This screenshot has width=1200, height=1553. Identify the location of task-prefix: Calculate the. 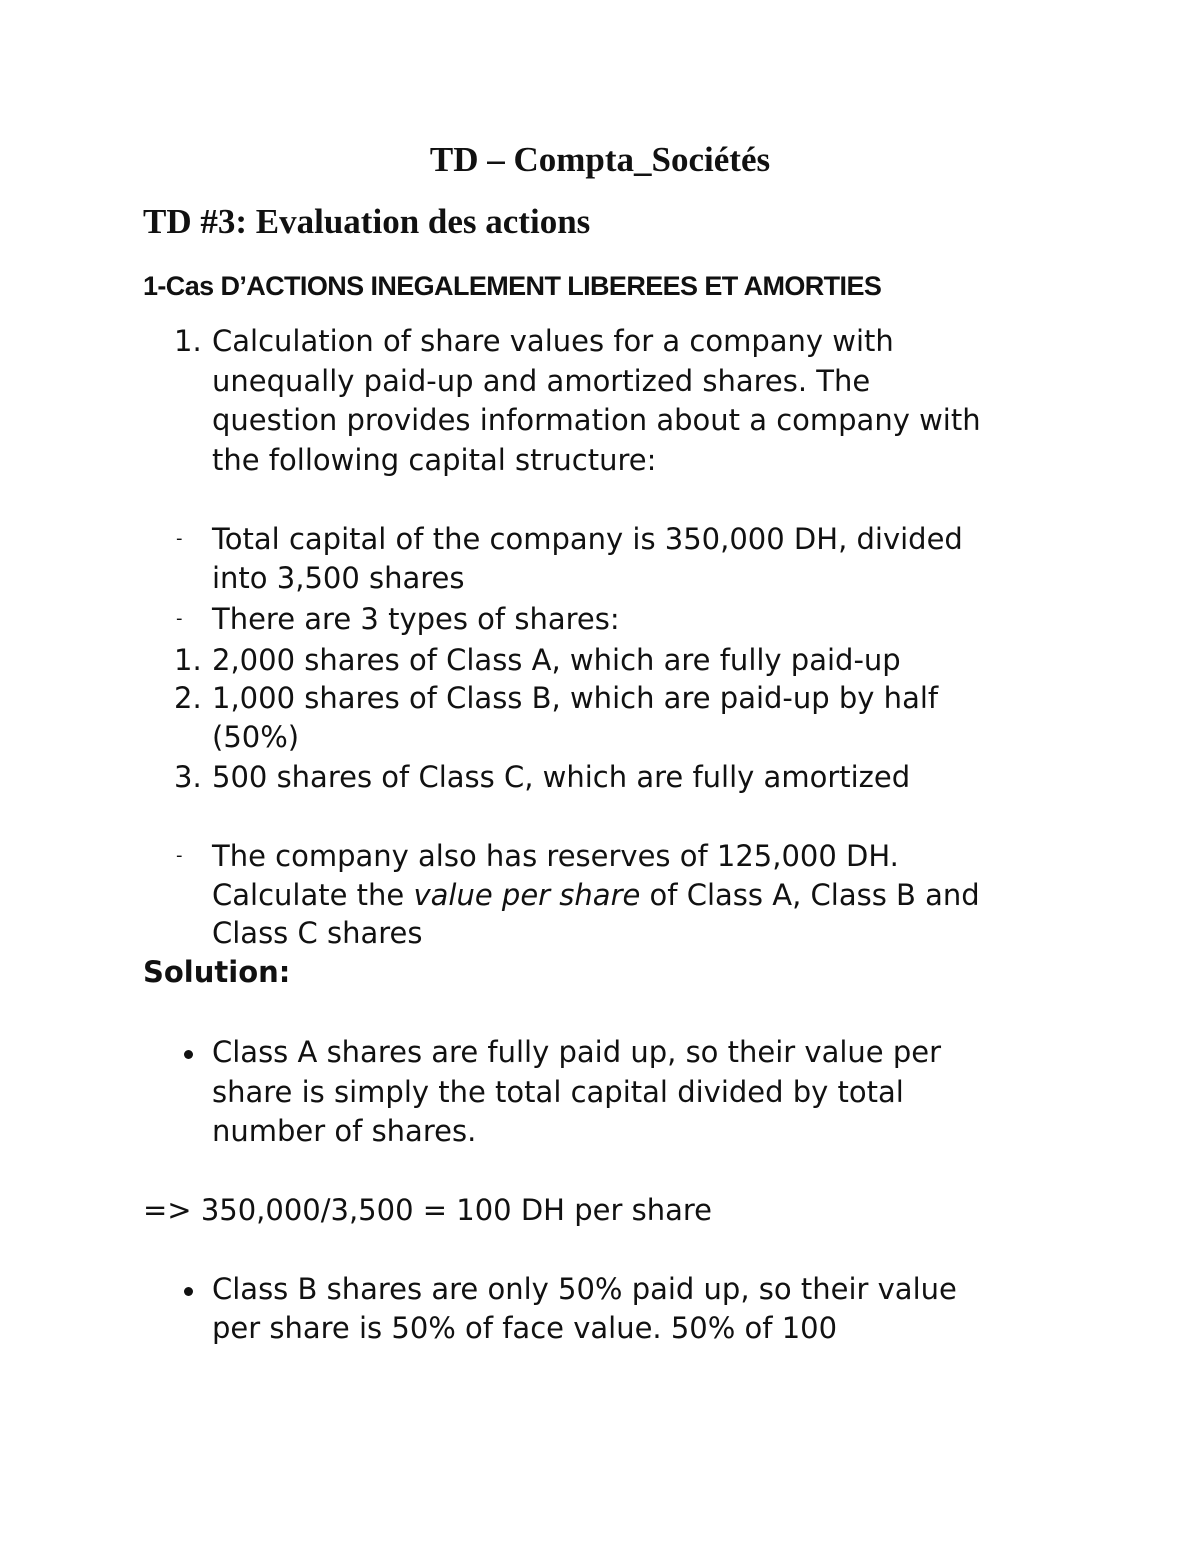
(313, 895).